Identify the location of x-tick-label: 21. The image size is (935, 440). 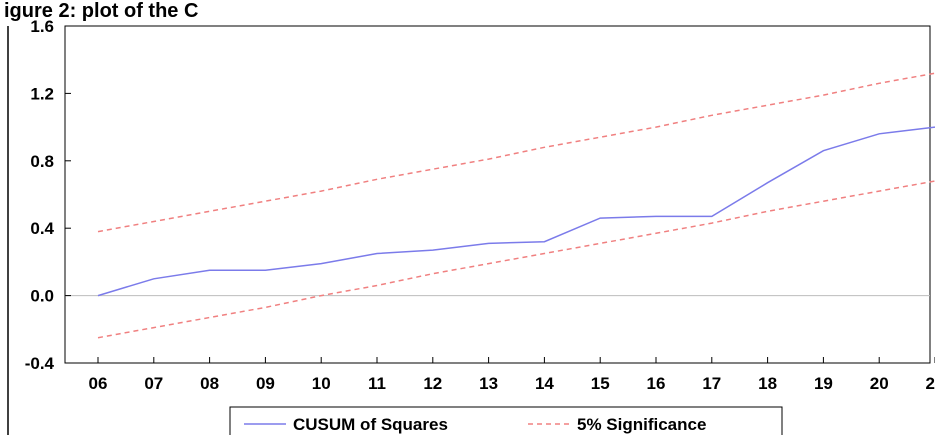
(930, 383).